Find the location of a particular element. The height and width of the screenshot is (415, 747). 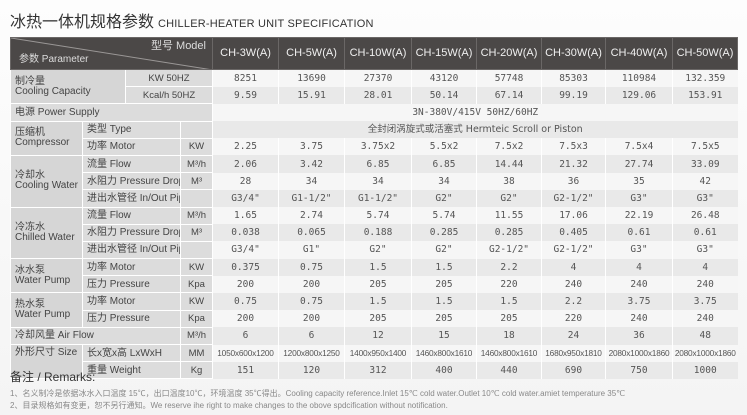

group-label: 冷却水 Cooling Water is located at coordinates (46, 181).